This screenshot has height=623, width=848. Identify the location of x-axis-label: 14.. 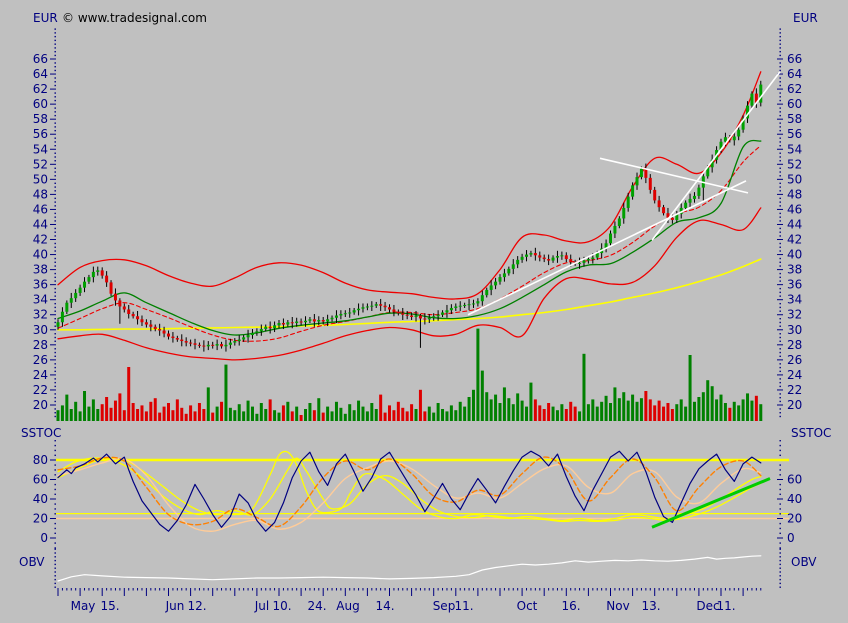
(384, 606).